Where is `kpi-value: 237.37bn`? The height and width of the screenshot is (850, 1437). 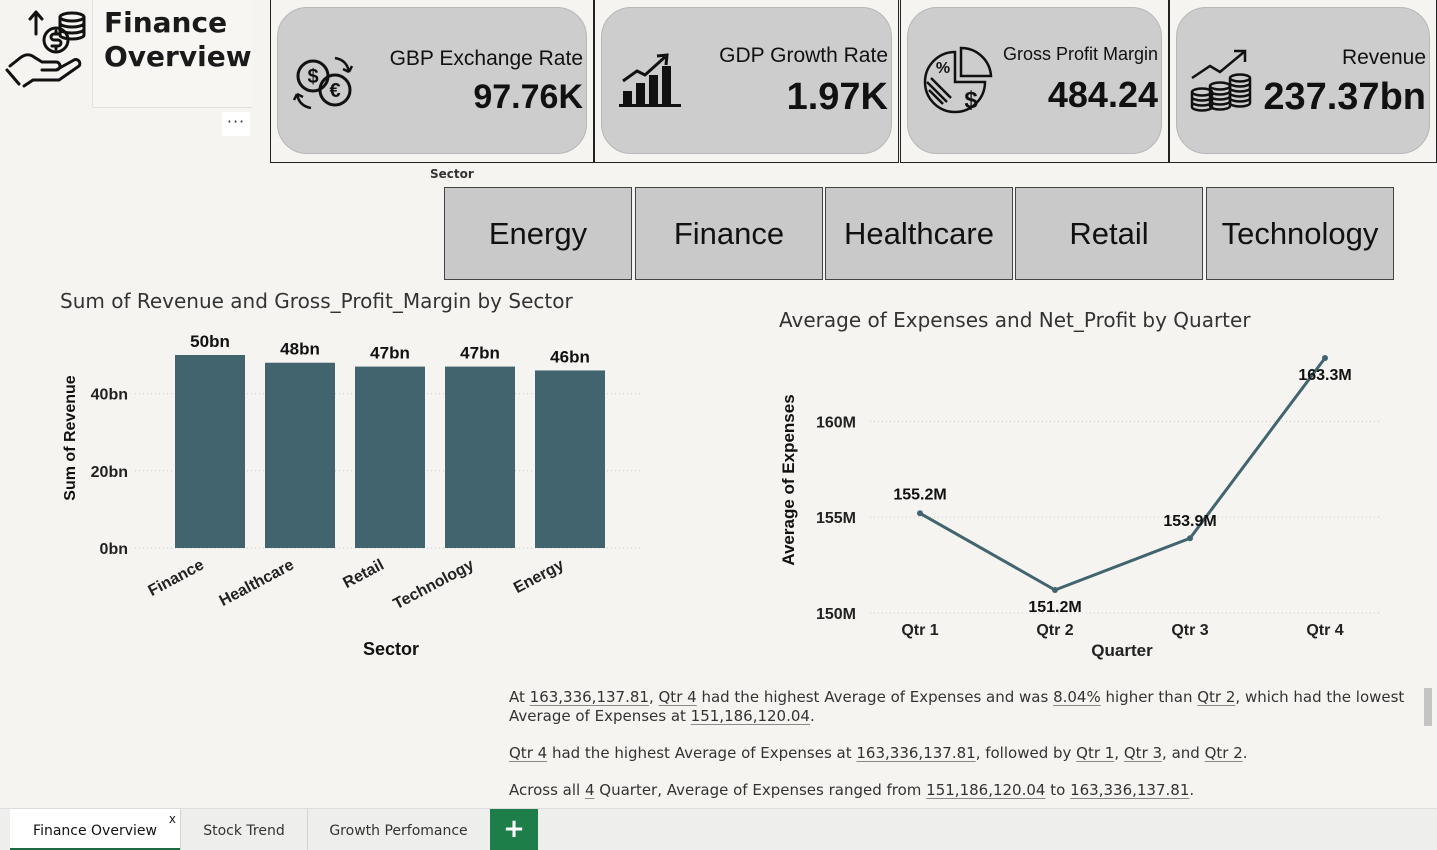 kpi-value: 237.37bn is located at coordinates (1344, 97).